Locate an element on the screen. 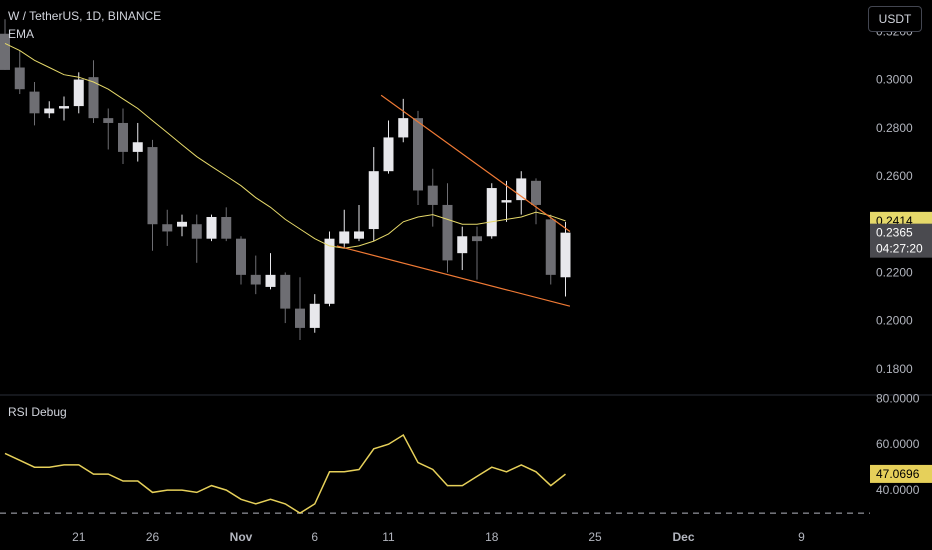  last-price-text: 0.2365 is located at coordinates (894, 233).